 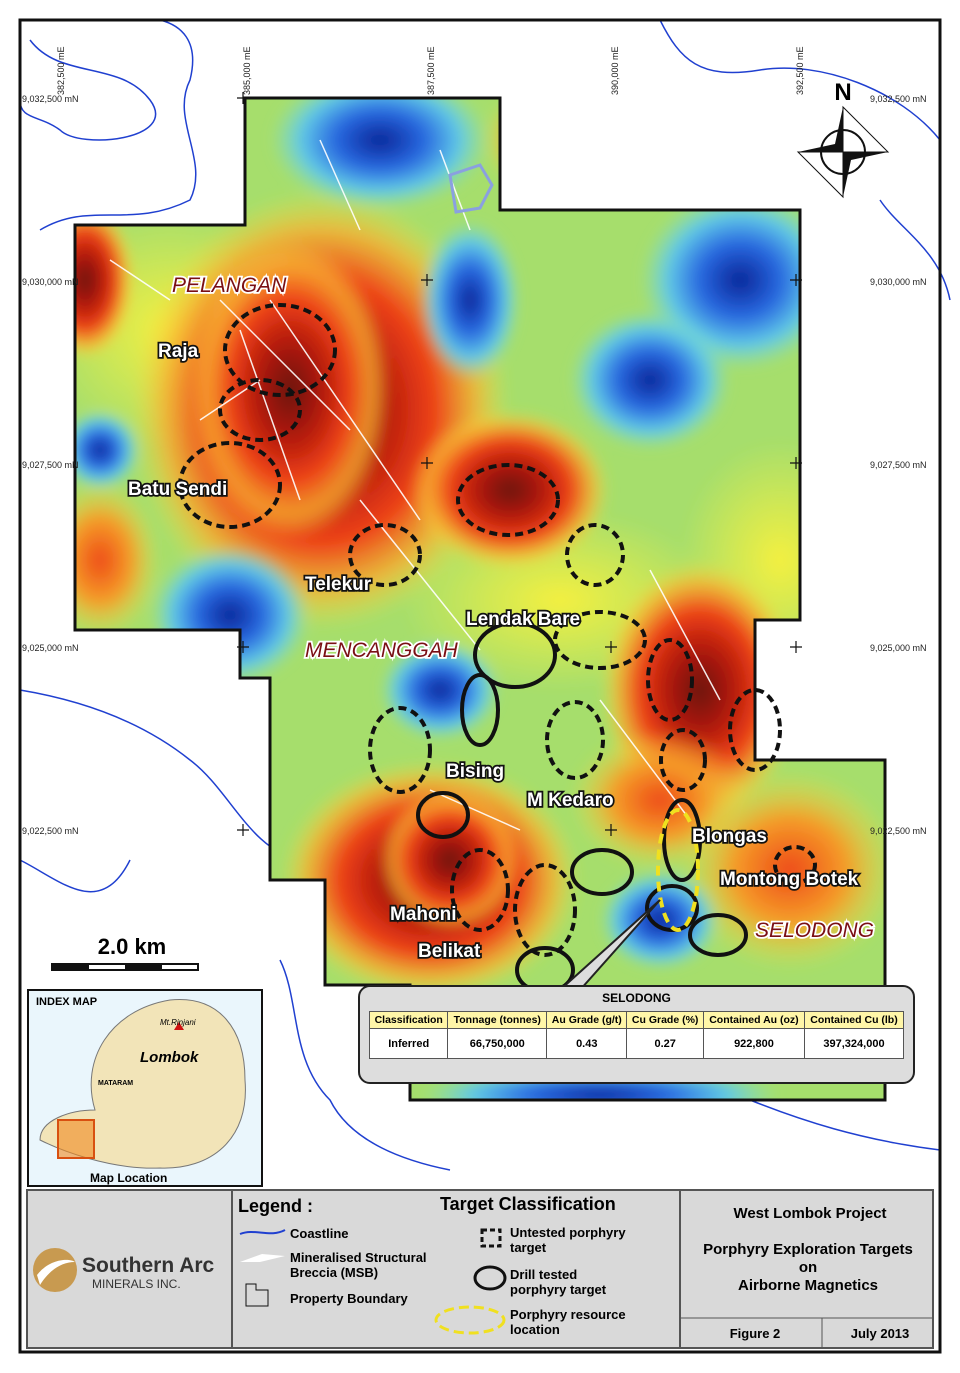 What do you see at coordinates (148, 1265) in the screenshot?
I see `logo-name: Southern Arc` at bounding box center [148, 1265].